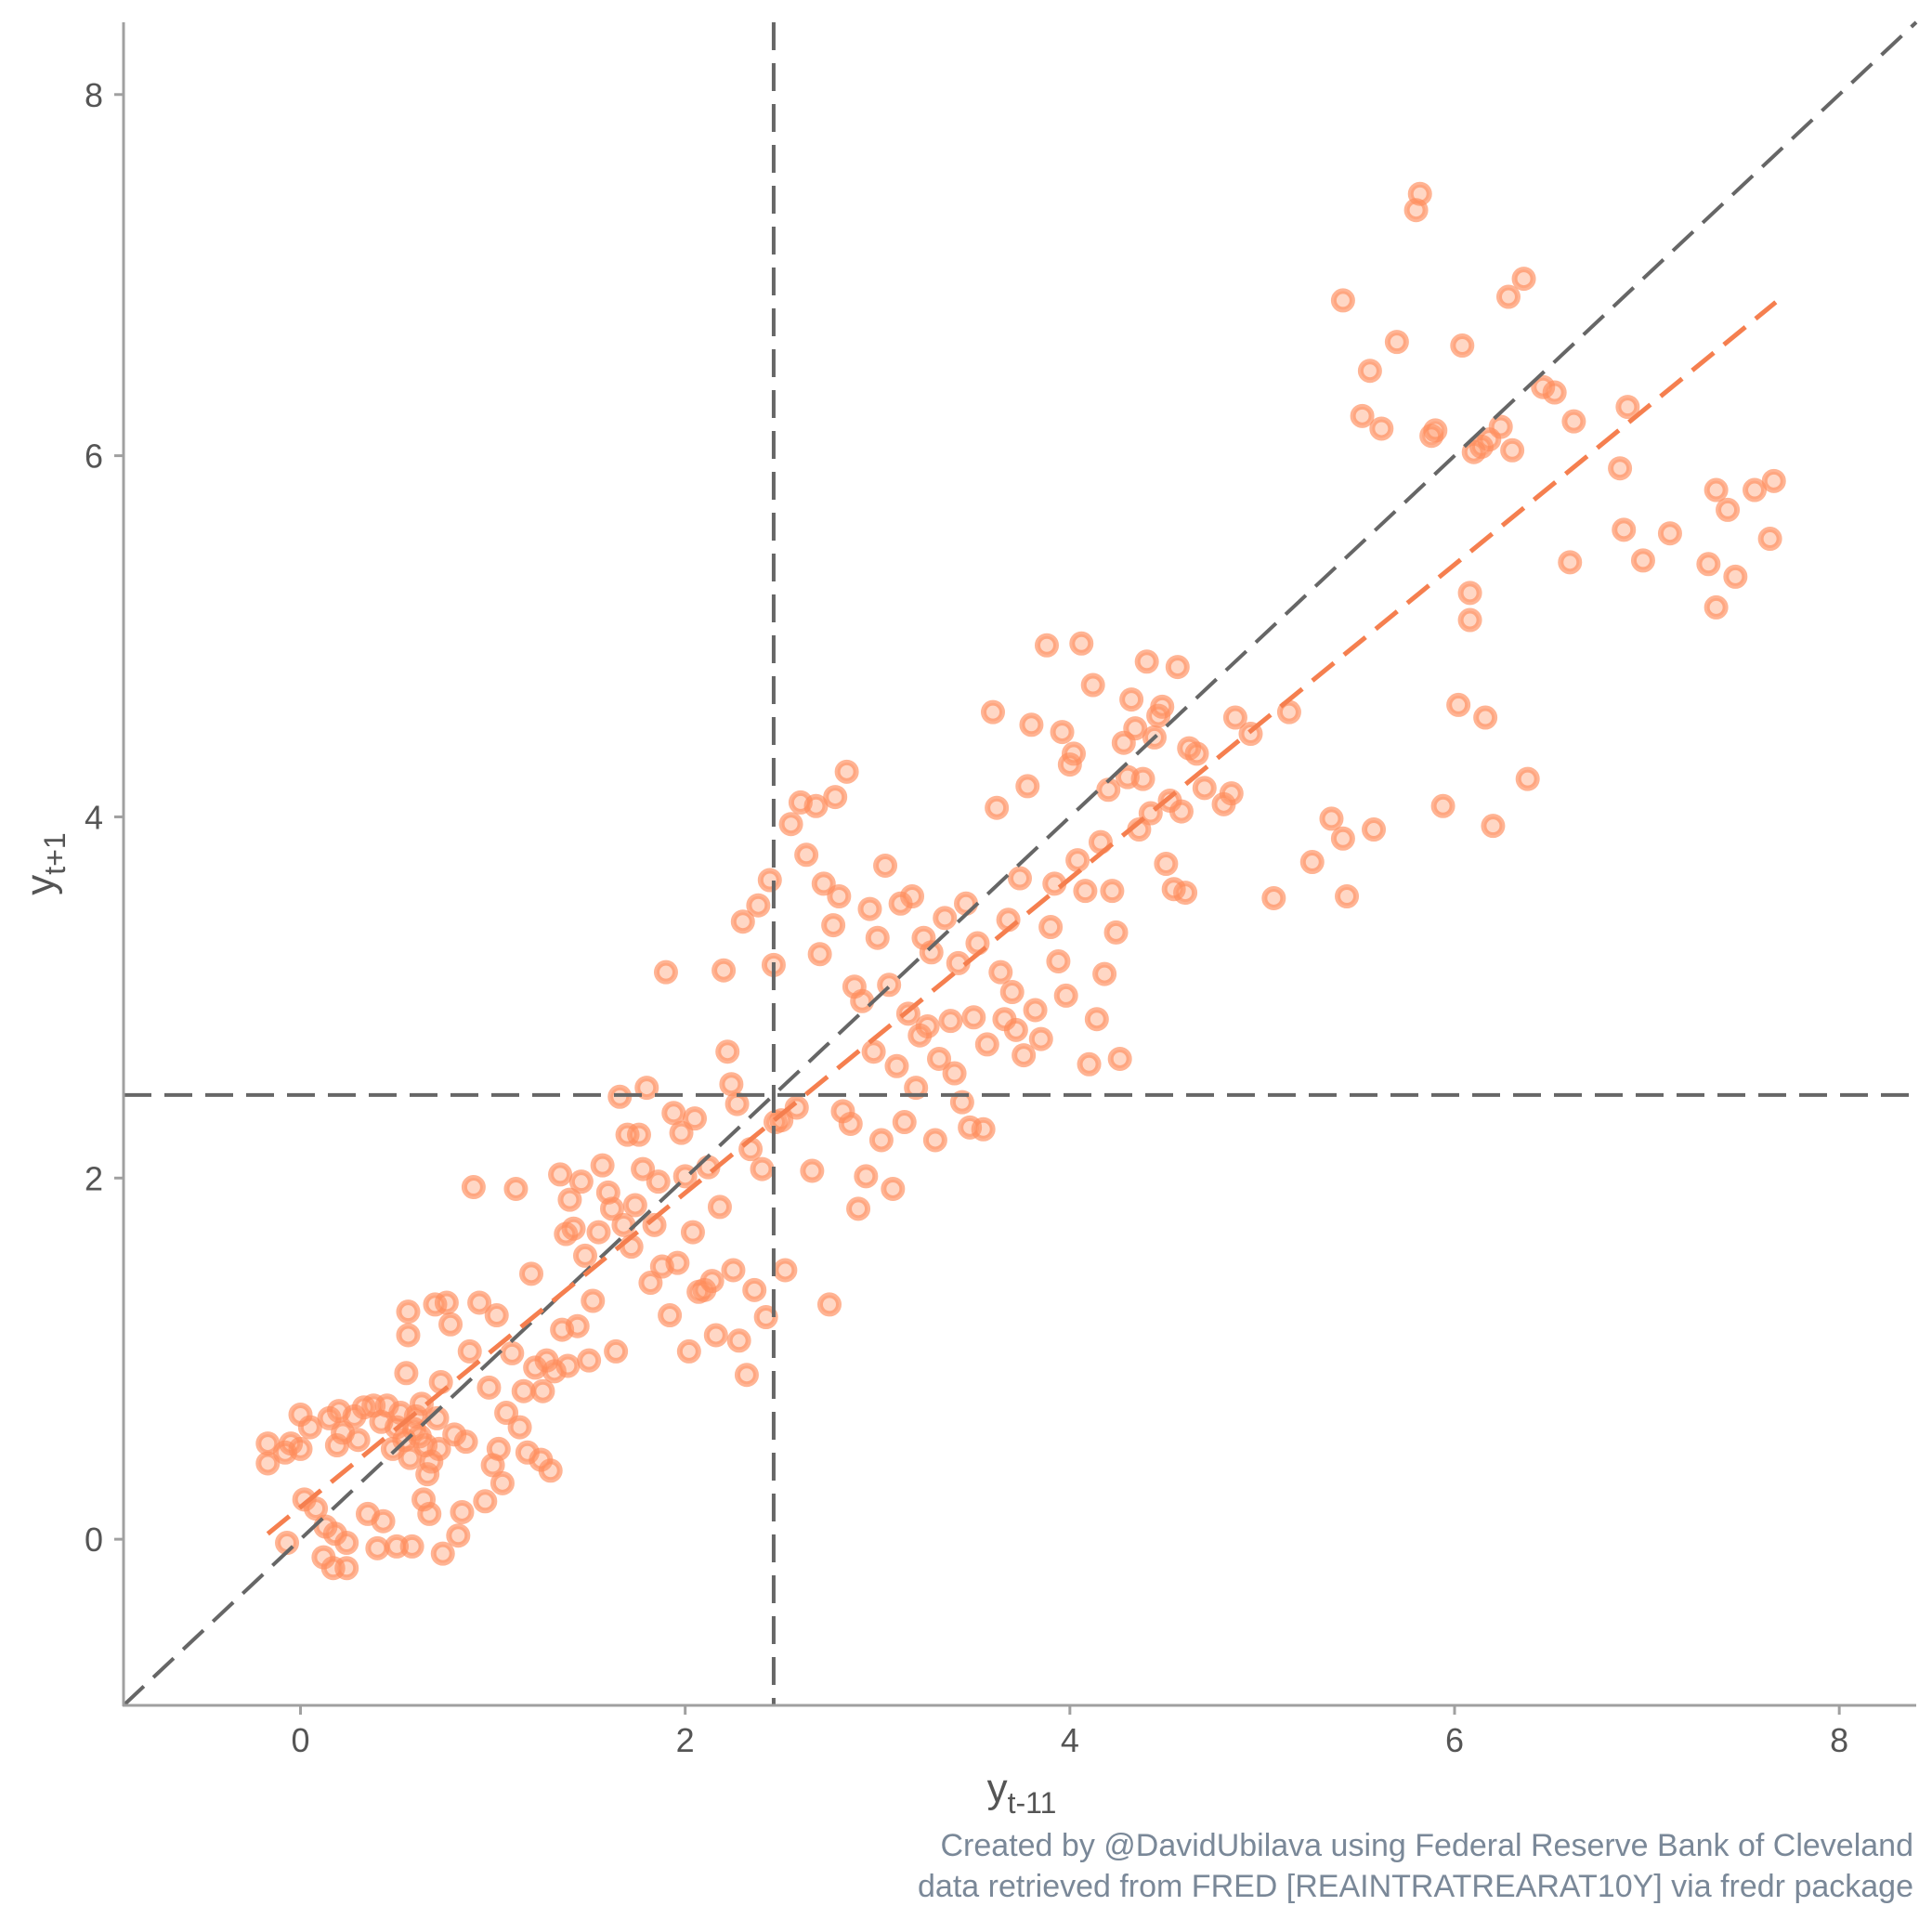 The height and width of the screenshot is (1932, 1932). Describe the element at coordinates (94, 456) in the screenshot. I see `y-tick-label: 6` at that location.